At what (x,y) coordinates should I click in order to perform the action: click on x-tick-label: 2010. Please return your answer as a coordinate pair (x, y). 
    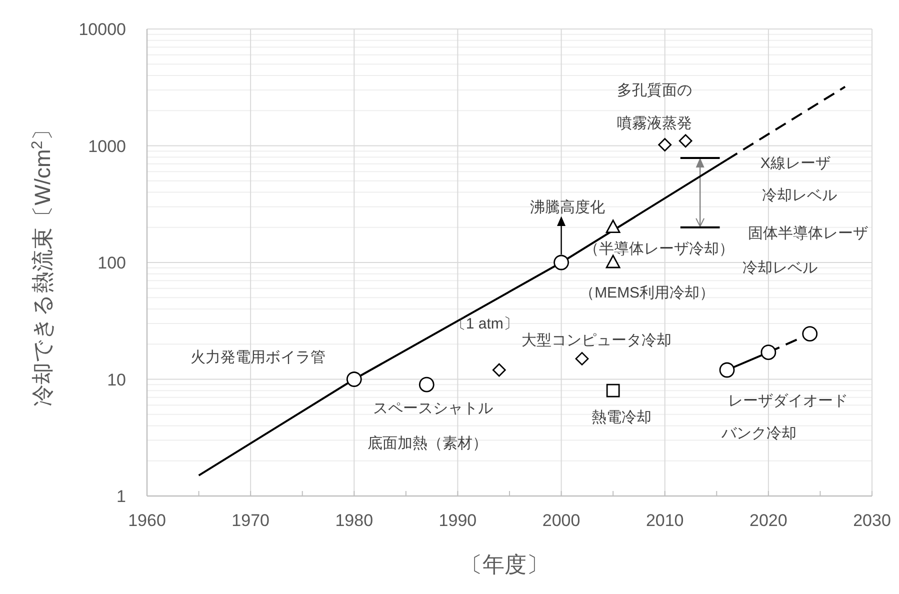
    Looking at the image, I should click on (665, 520).